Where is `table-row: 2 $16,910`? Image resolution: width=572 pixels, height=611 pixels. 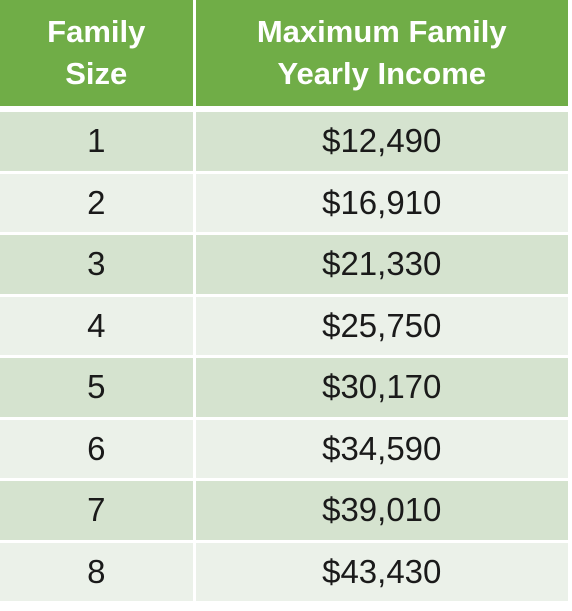 table-row: 2 $16,910 is located at coordinates (284, 203).